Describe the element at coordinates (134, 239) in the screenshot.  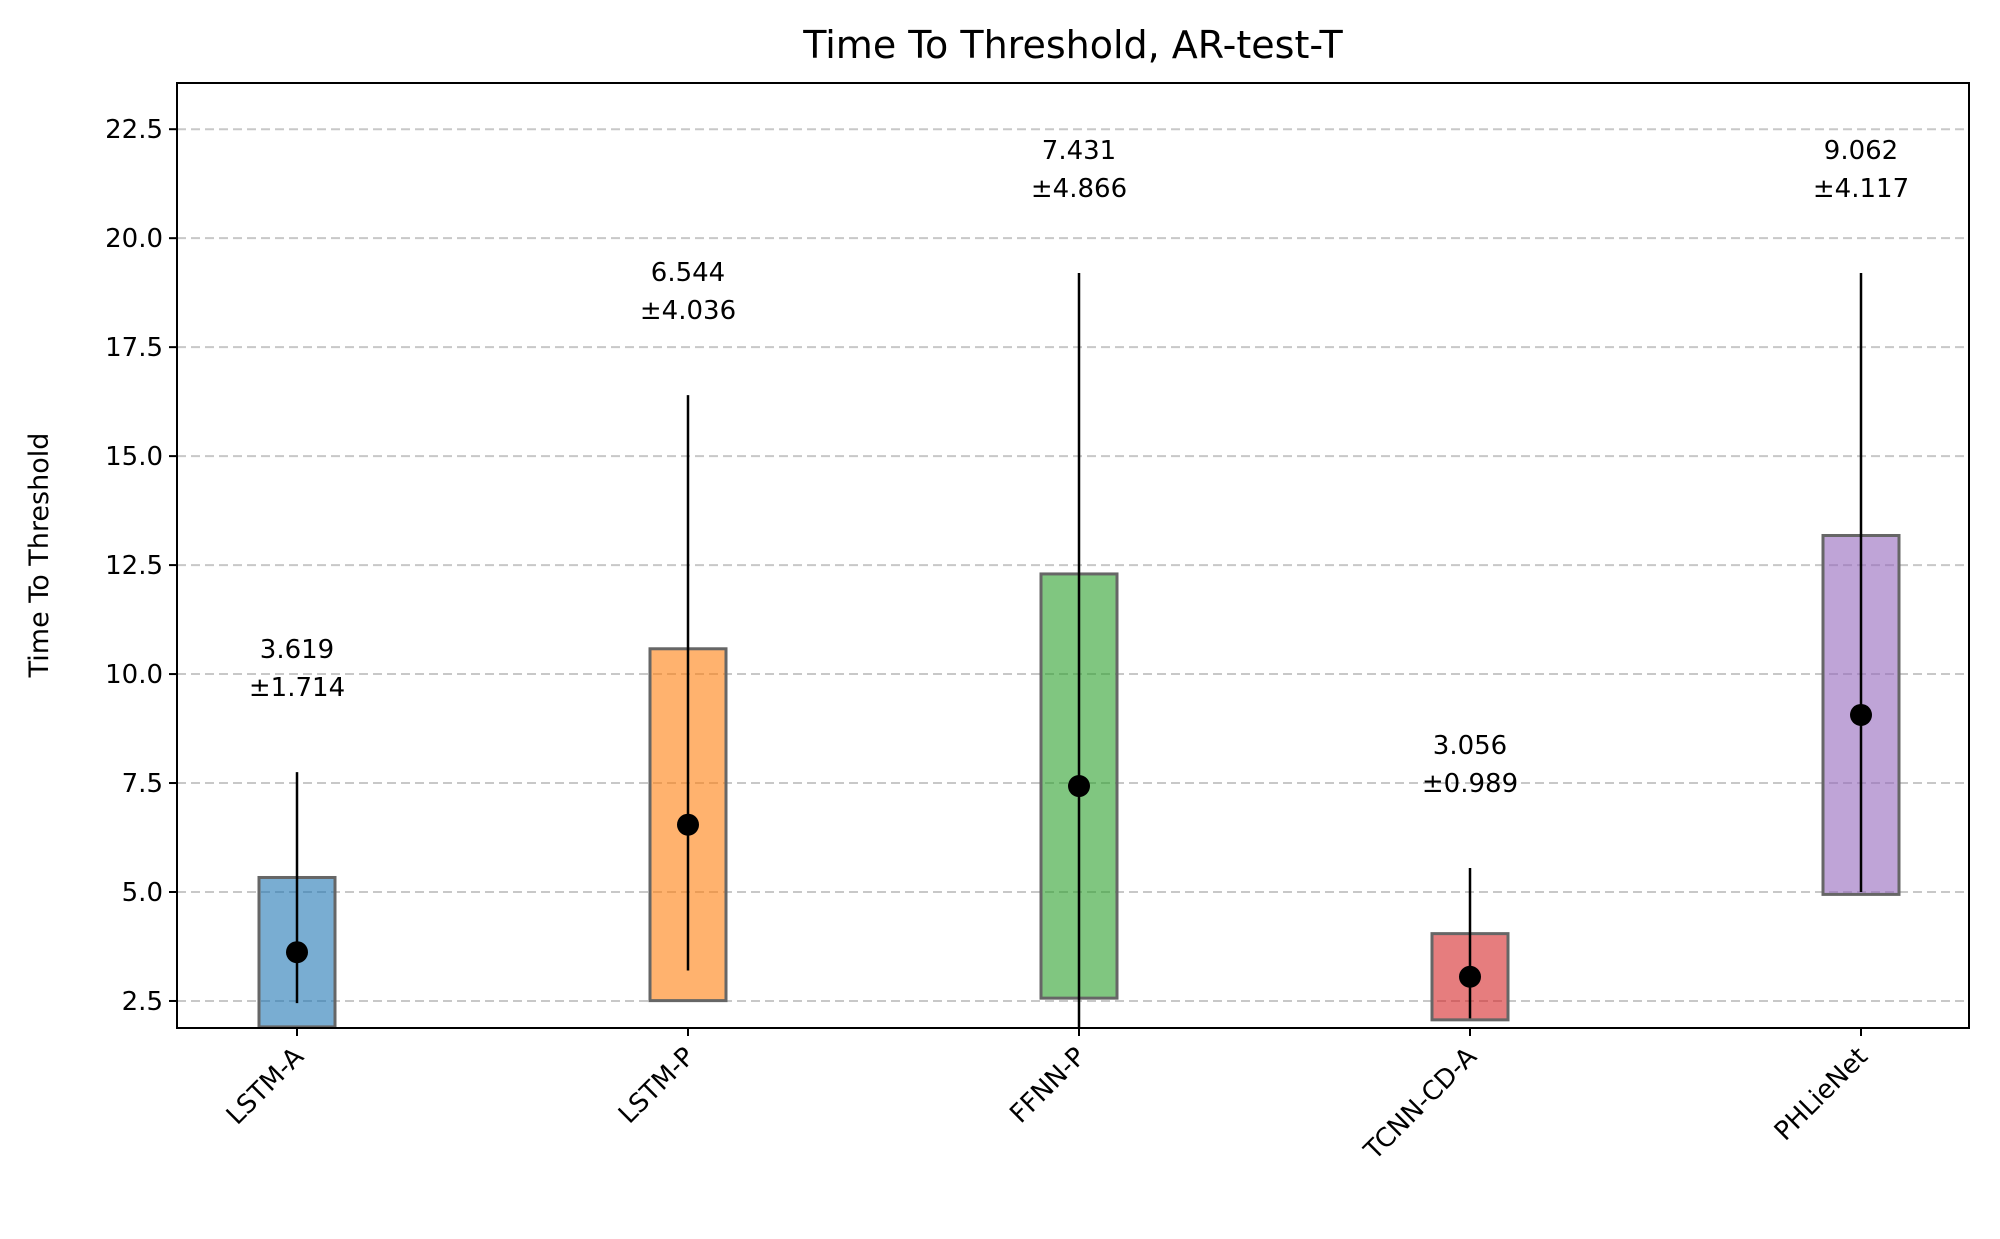
I see `y-tick-label: 20.0` at that location.